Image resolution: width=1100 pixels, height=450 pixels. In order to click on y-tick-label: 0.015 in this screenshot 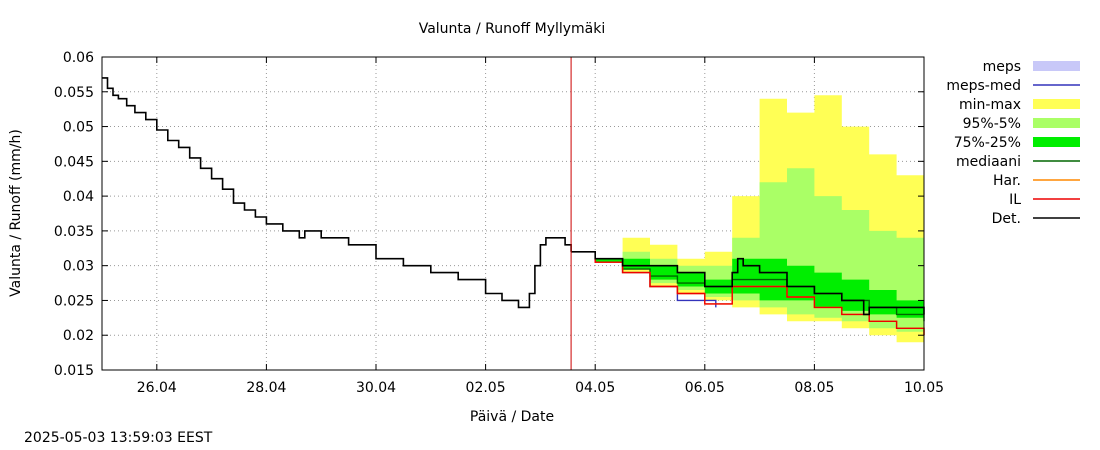, I will do `click(74, 371)`.